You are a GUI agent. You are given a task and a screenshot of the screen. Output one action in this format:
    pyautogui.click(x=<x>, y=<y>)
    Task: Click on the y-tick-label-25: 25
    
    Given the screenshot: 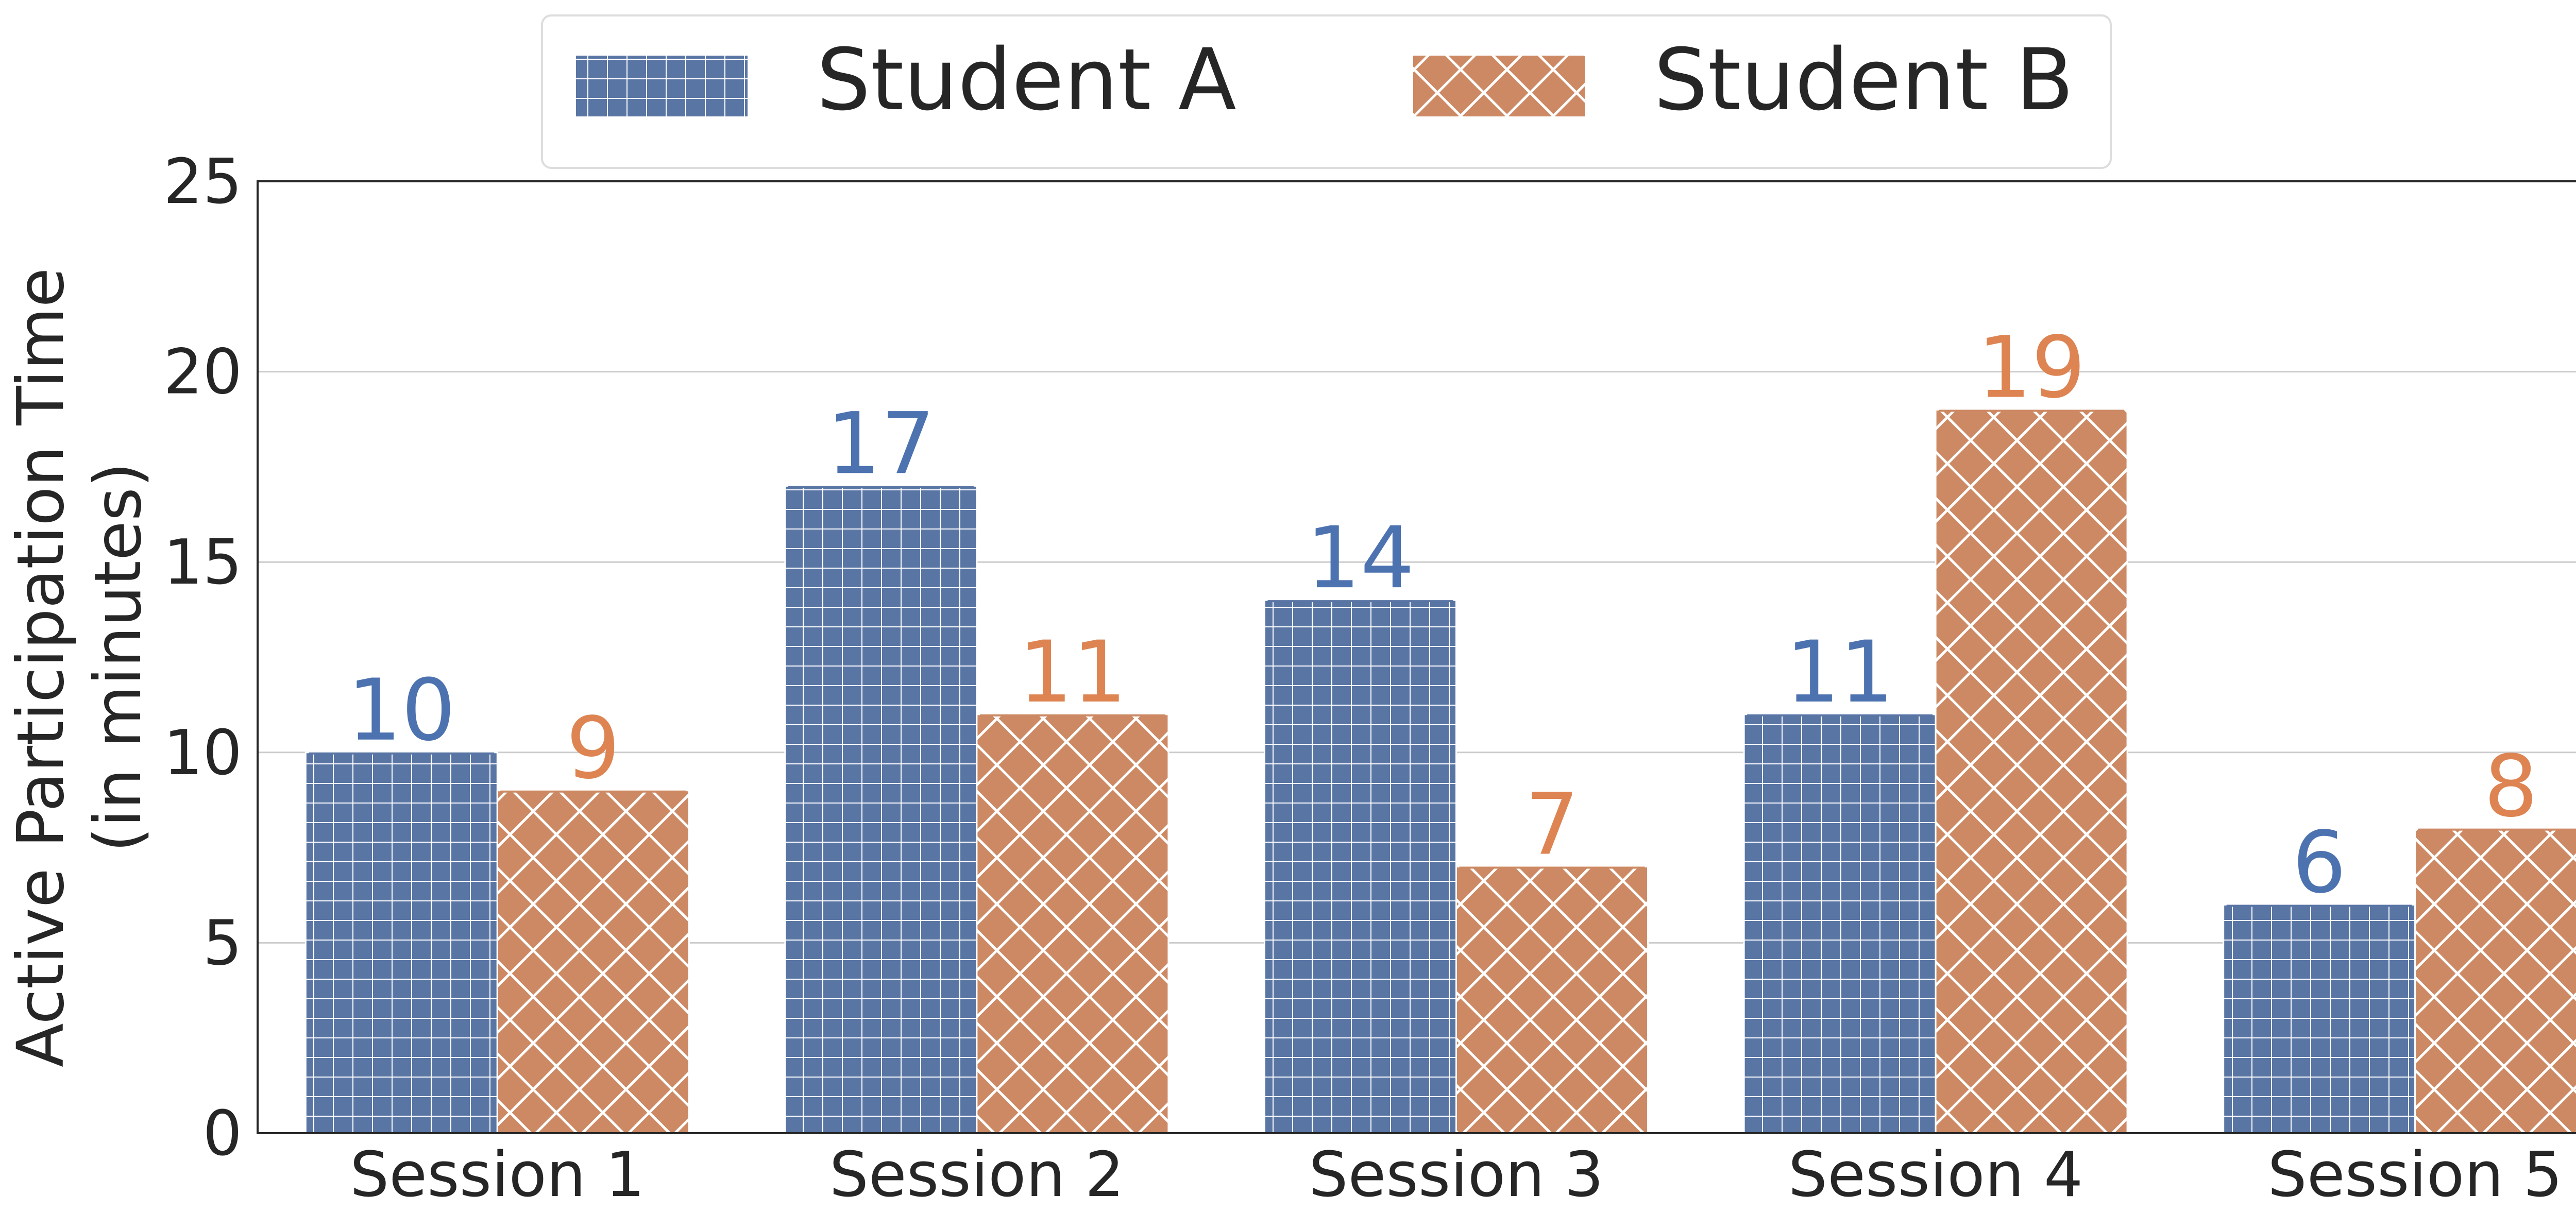 What is the action you would take?
    pyautogui.click(x=202, y=182)
    